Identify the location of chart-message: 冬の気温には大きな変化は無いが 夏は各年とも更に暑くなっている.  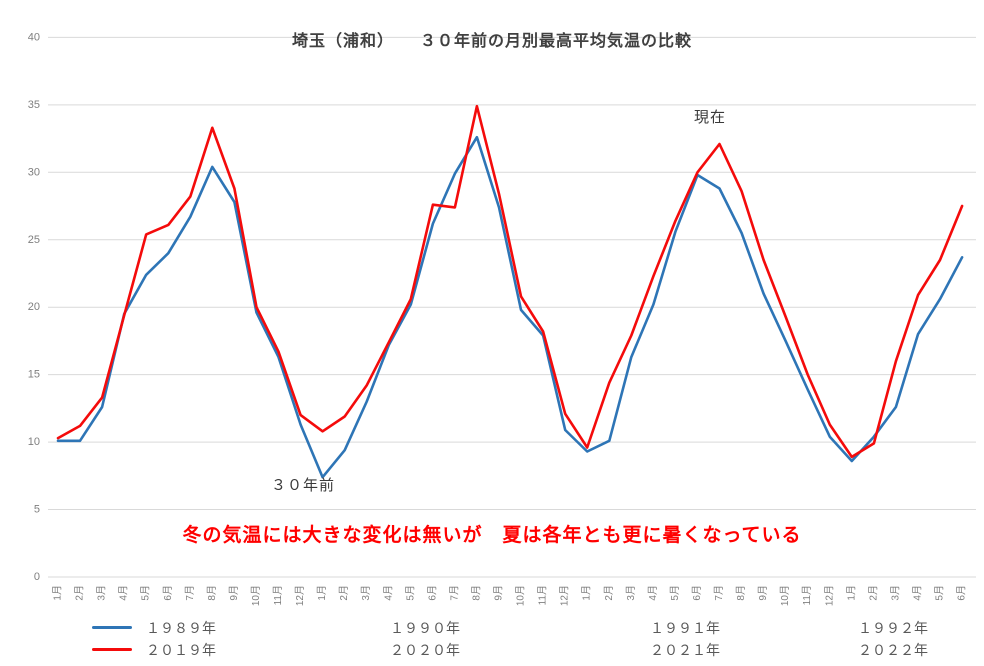
(492, 535).